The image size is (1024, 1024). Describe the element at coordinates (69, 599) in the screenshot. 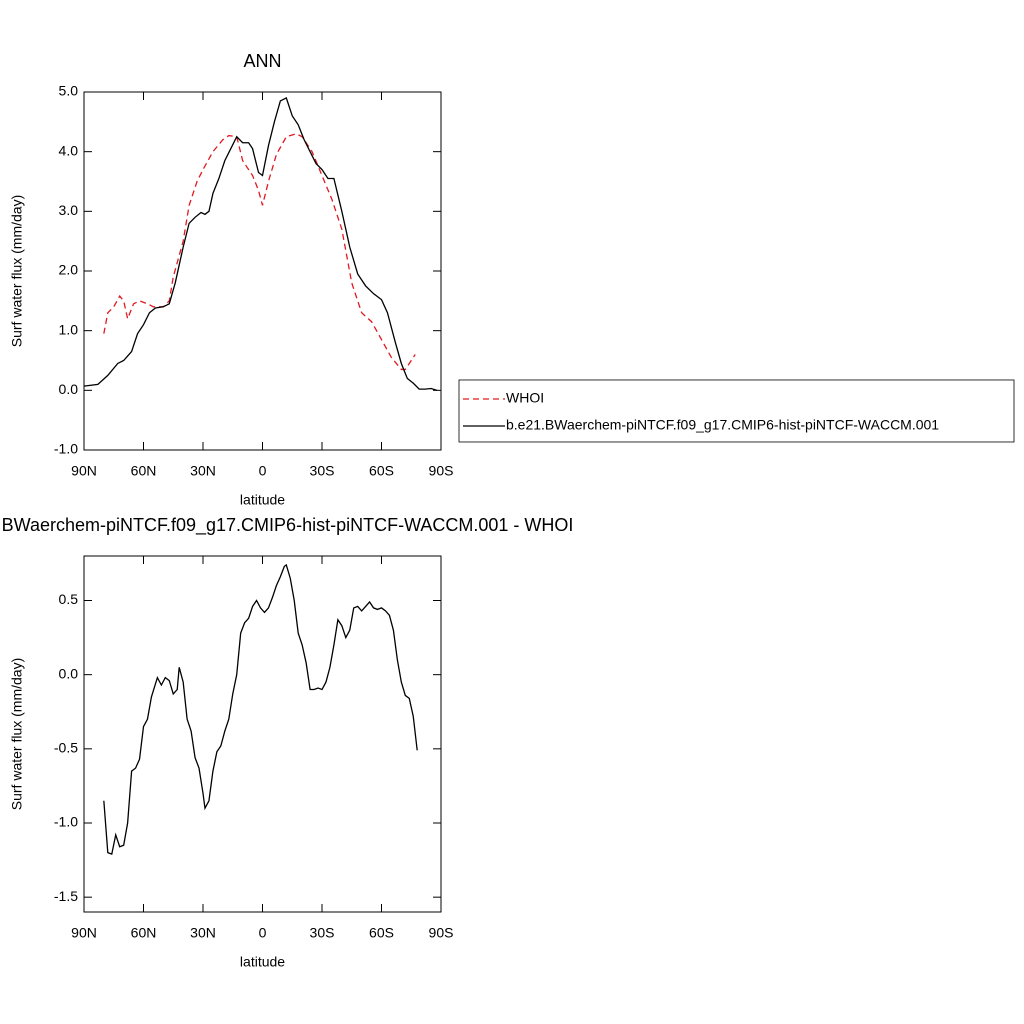

I see `y-tick-label: 0.5` at that location.